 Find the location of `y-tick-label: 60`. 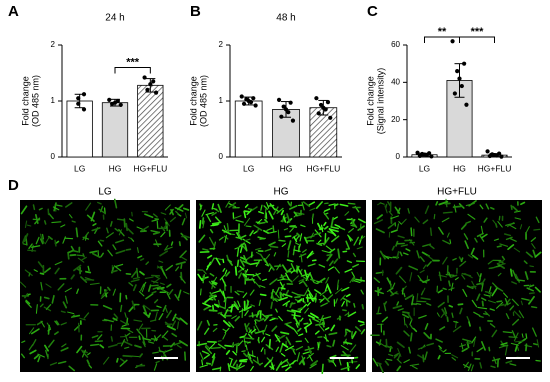

y-tick-label: 60 is located at coordinates (395, 44).